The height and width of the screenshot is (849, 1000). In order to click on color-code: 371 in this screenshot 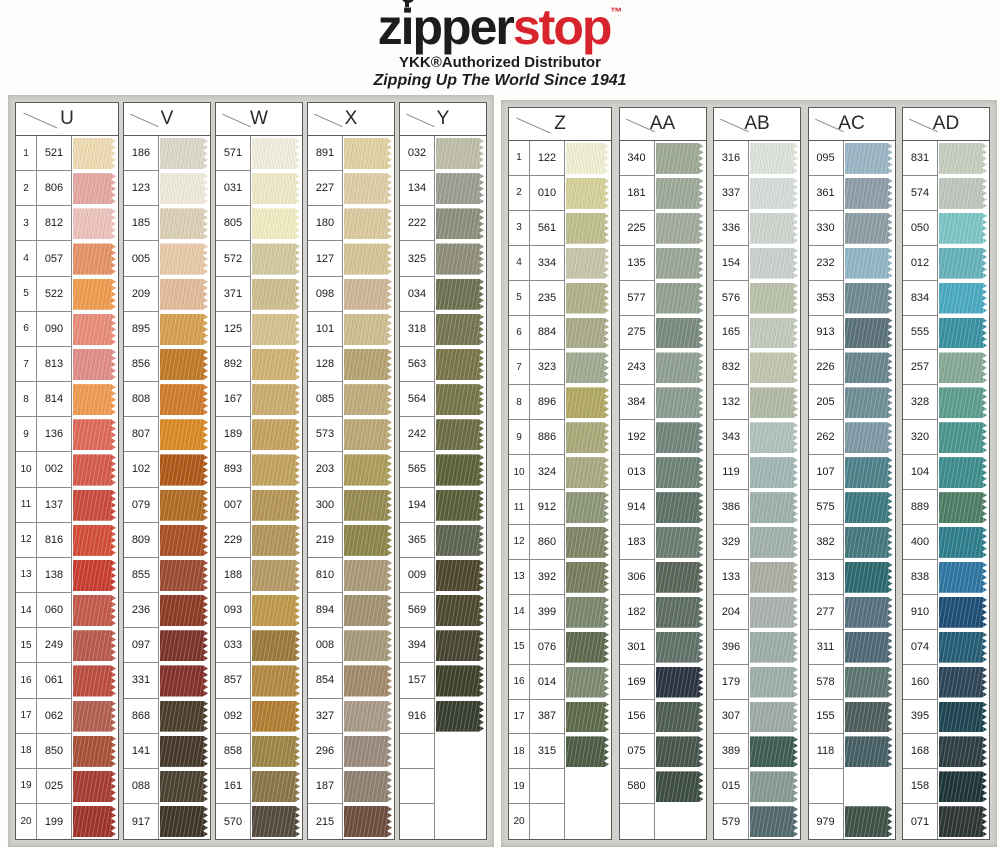, I will do `click(233, 294)`.